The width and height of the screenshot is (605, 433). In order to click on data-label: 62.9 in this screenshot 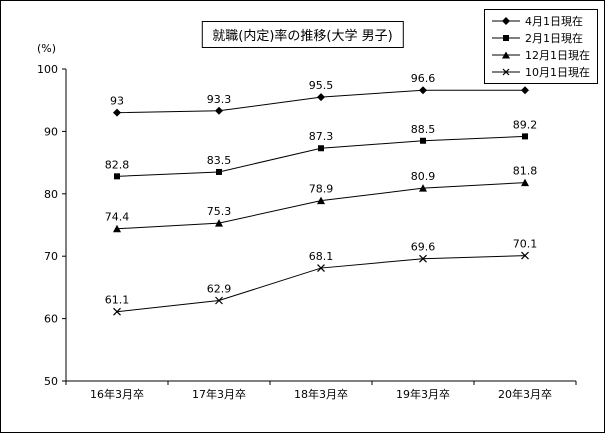, I will do `click(219, 289)`.